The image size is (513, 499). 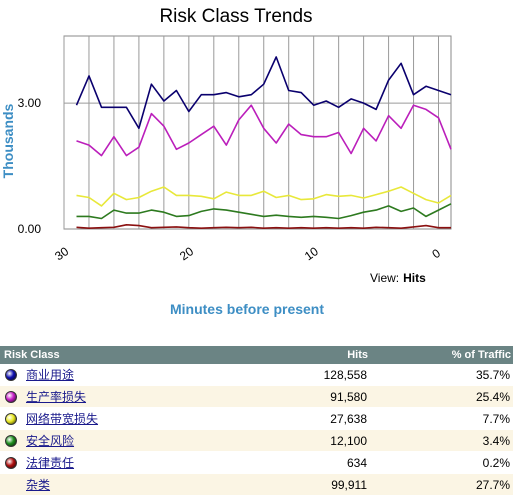 What do you see at coordinates (50, 375) in the screenshot?
I see `risk-class-link: 商业用途` at bounding box center [50, 375].